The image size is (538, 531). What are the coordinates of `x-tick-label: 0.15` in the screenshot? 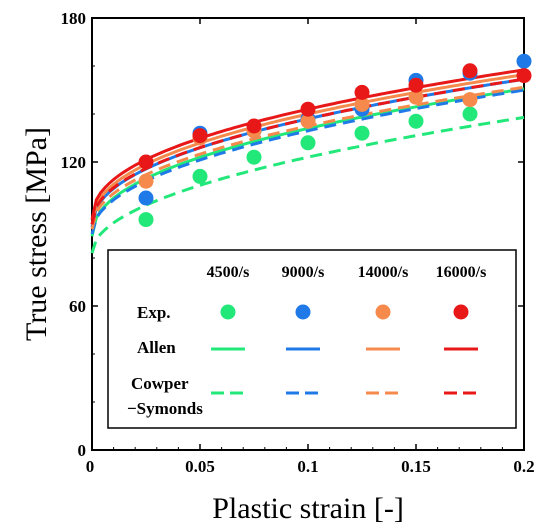 It's located at (416, 466).